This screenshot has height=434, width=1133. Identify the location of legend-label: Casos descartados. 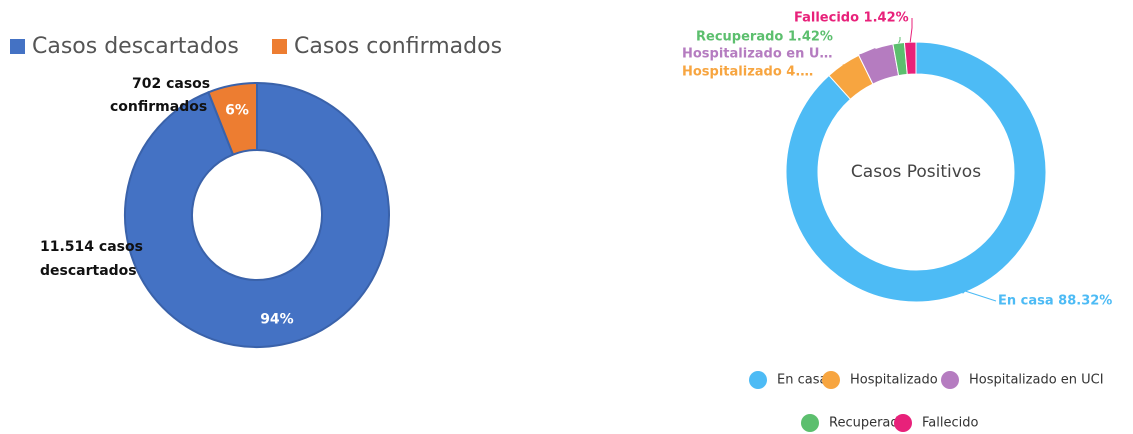
(135, 46).